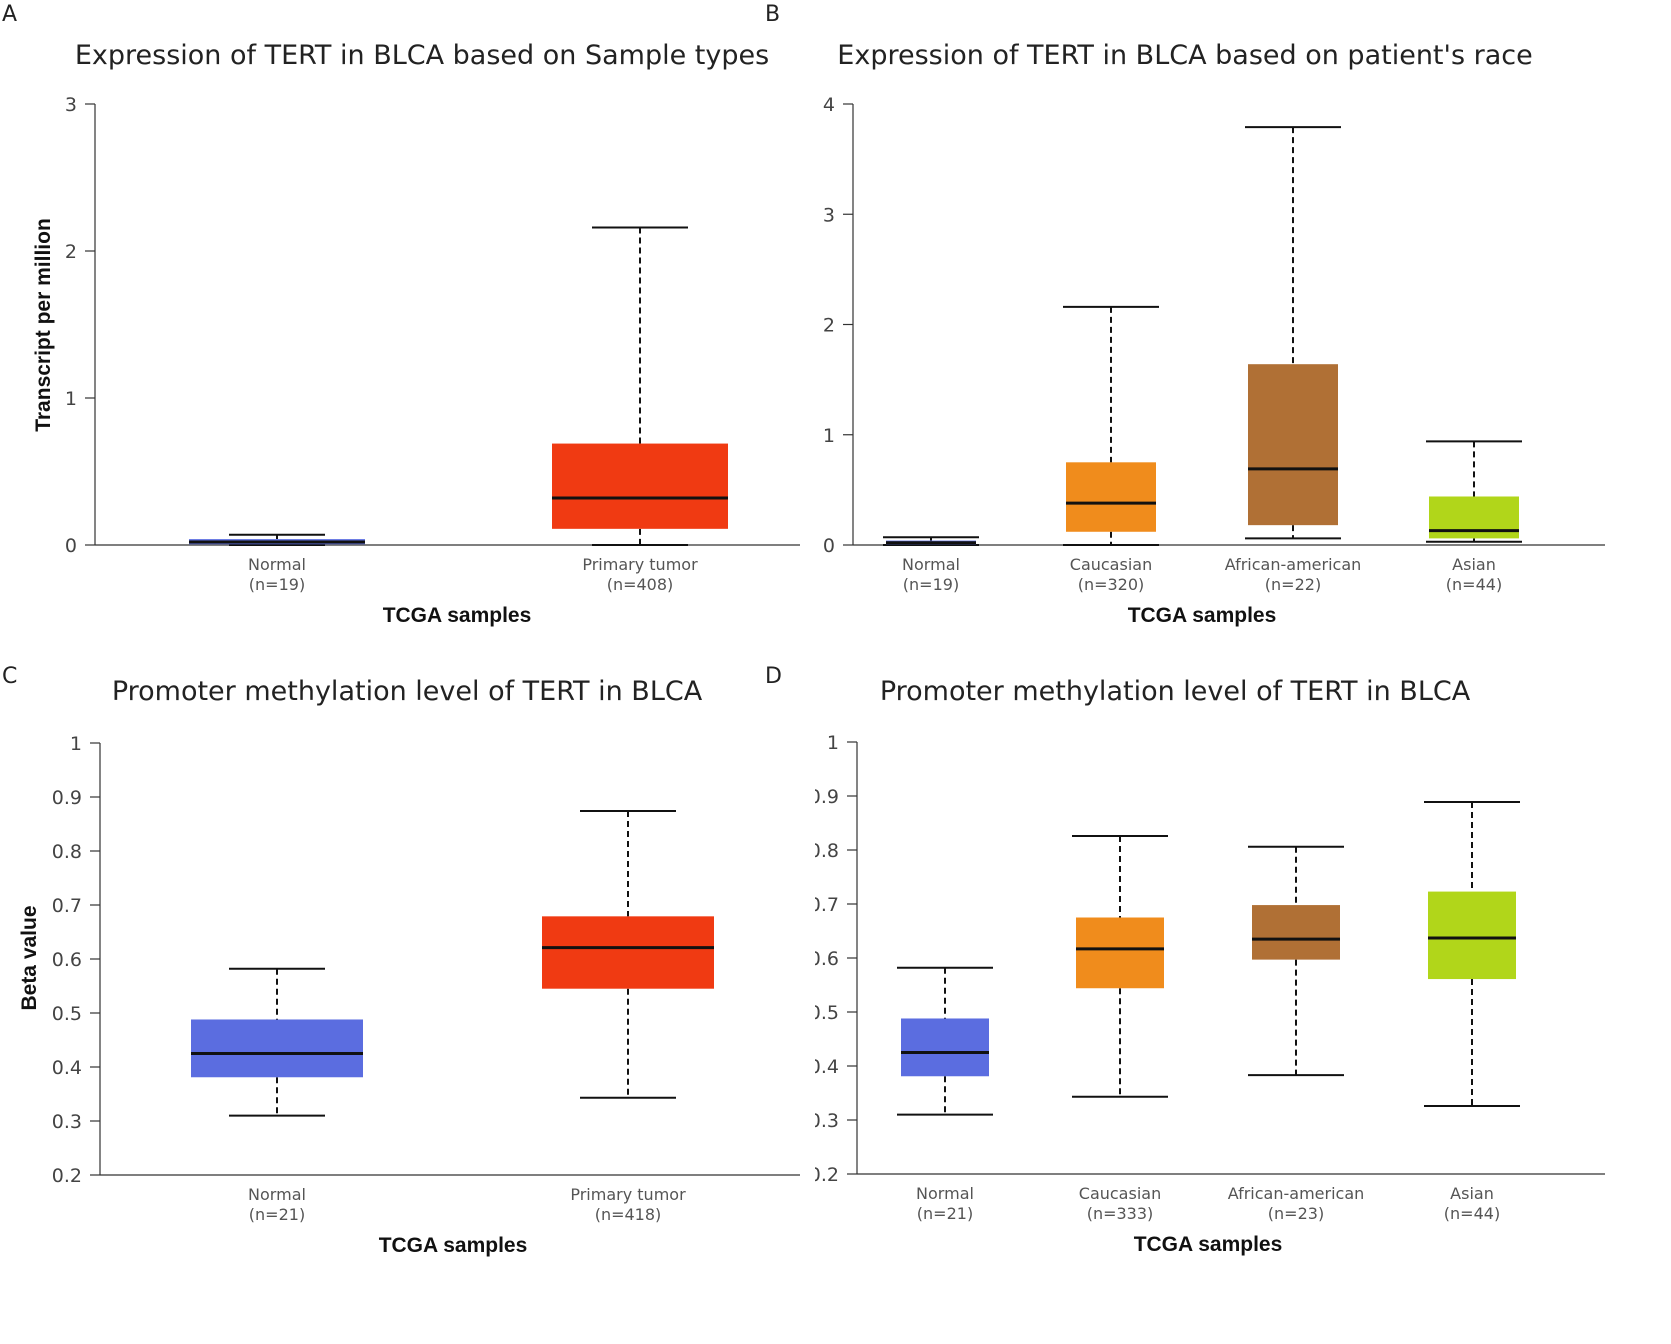 The image size is (1671, 1344). What do you see at coordinates (76, 744) in the screenshot?
I see `y-tick-label-c-8: 1` at bounding box center [76, 744].